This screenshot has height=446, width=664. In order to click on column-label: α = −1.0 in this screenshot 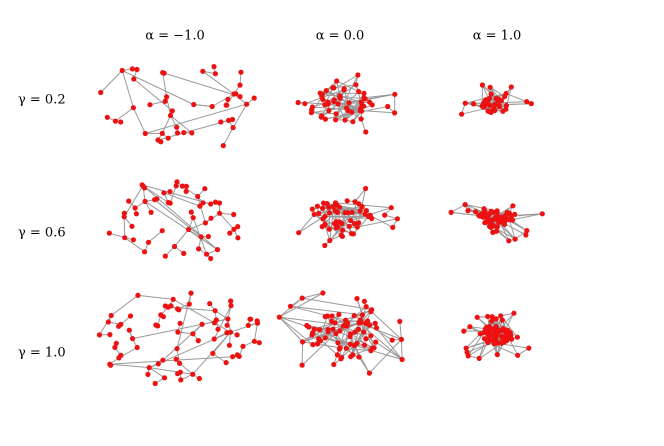, I will do `click(175, 36)`.